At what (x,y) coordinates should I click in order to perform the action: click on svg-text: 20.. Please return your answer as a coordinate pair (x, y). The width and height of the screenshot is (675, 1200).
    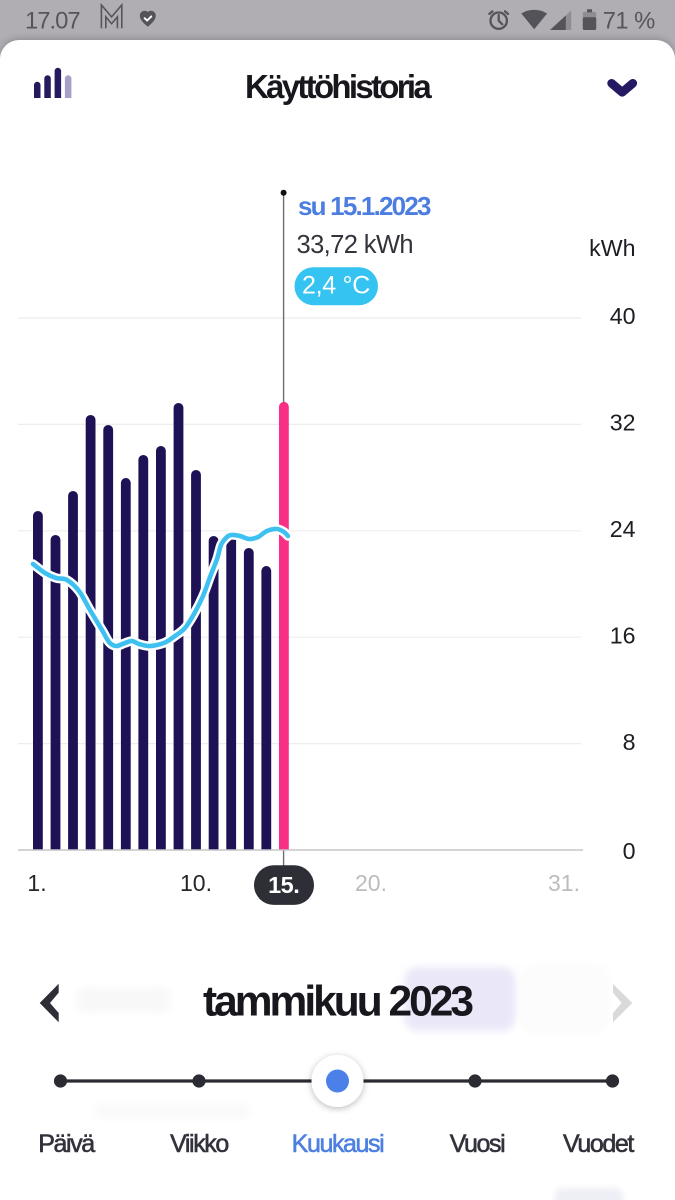
    Looking at the image, I should click on (371, 883).